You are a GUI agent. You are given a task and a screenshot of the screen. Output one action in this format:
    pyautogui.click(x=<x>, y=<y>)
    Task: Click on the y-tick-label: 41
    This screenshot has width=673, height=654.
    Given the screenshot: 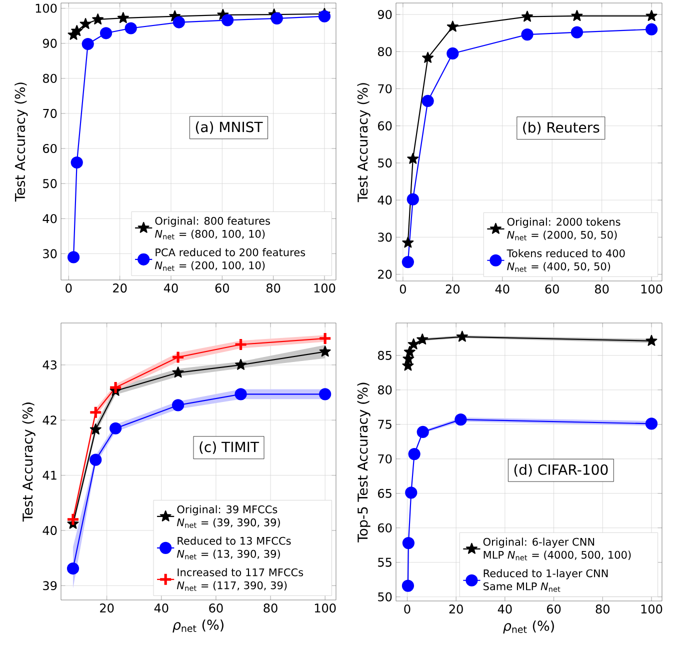 What is the action you would take?
    pyautogui.click(x=49, y=475)
    